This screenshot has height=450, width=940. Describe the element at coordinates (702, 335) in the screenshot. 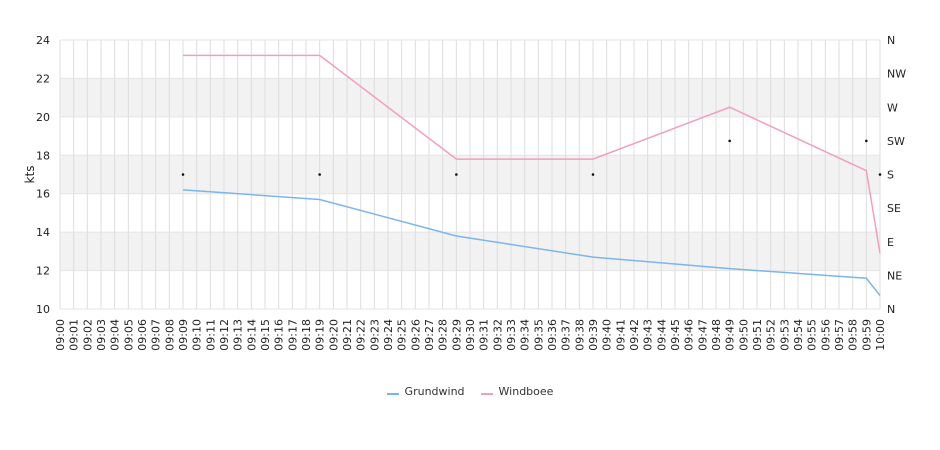

I see `x-tick-label: 09:47` at that location.